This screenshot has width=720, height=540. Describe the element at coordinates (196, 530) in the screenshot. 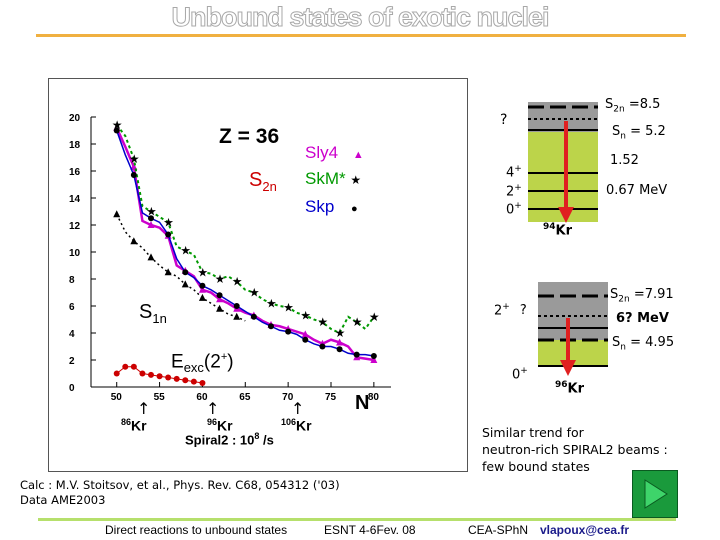

I see `footer-talk-title: Direct reactions to unbound states` at that location.